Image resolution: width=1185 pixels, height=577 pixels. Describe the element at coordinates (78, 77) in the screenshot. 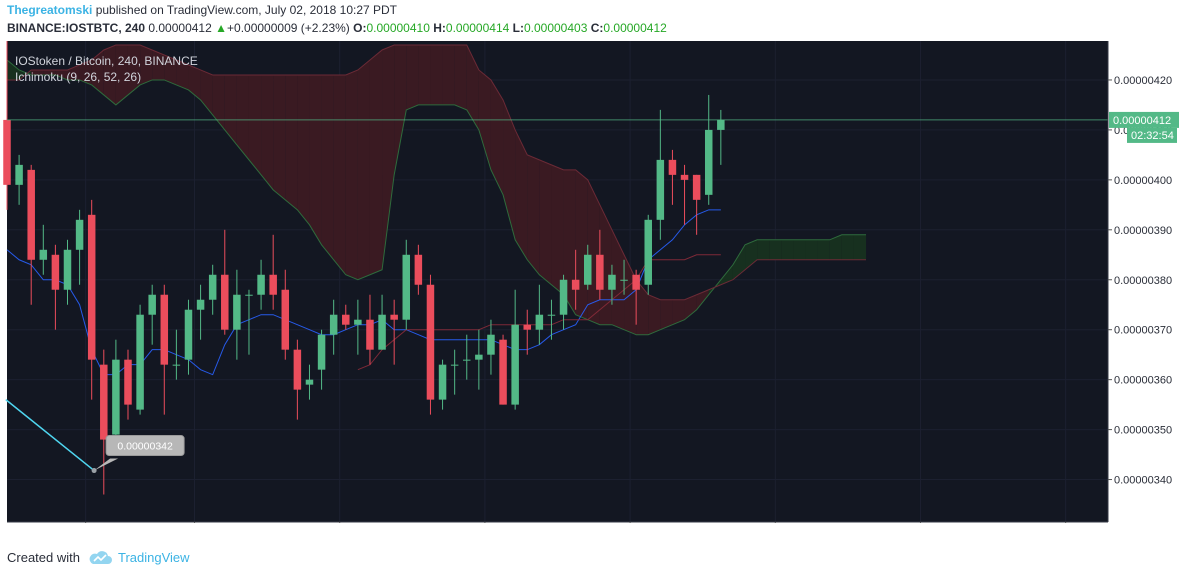

I see `indicator-legend: Ichimoku (9, 26, 52, 26)` at that location.